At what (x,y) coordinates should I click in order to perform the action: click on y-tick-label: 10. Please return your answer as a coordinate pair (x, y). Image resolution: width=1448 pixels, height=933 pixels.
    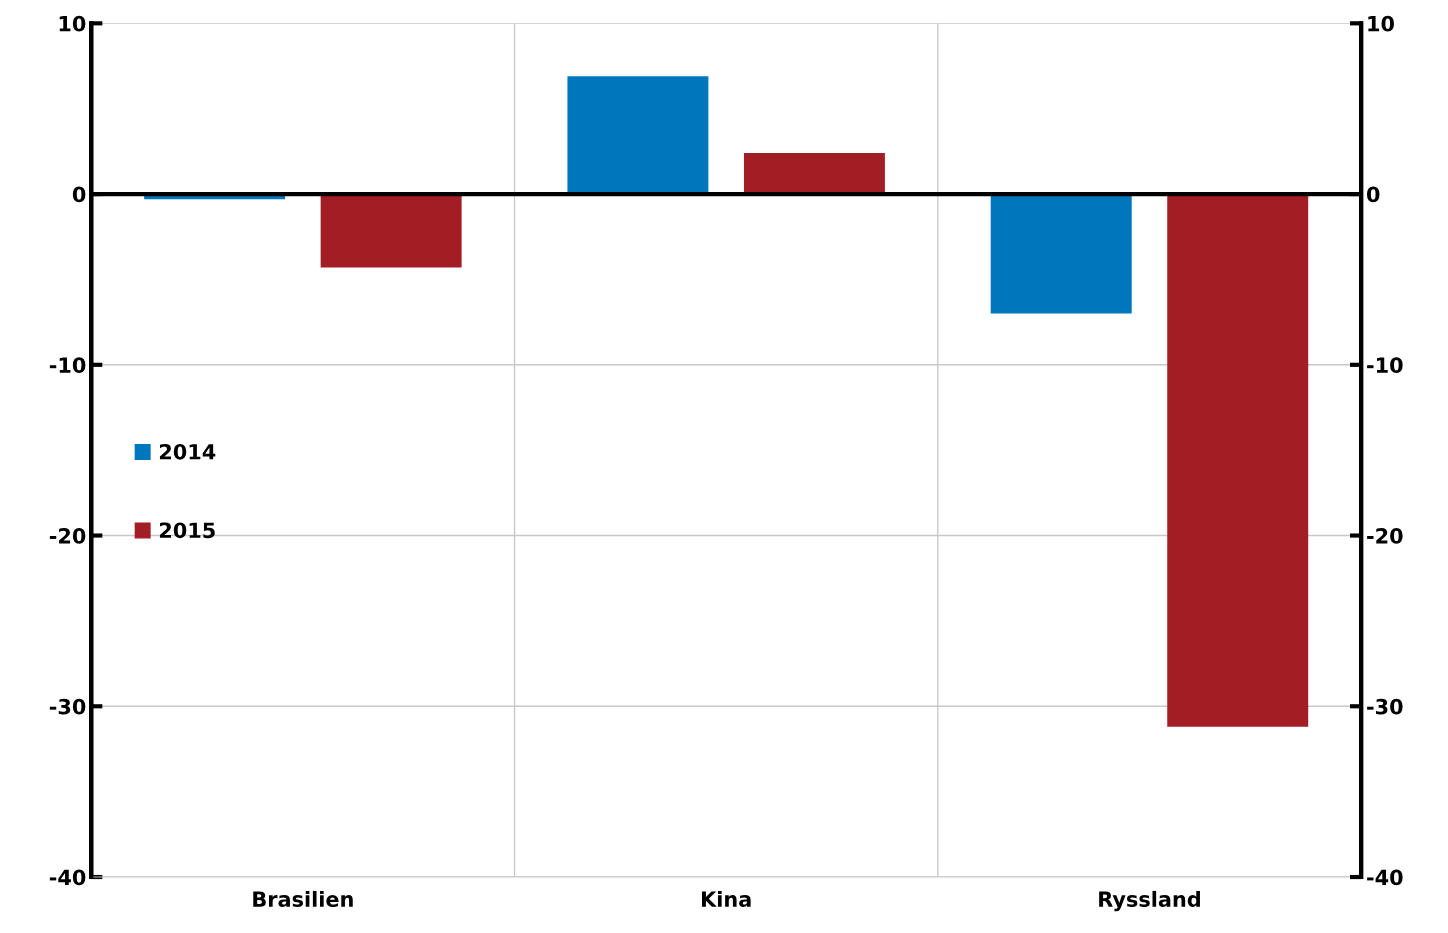
    Looking at the image, I should click on (72, 23).